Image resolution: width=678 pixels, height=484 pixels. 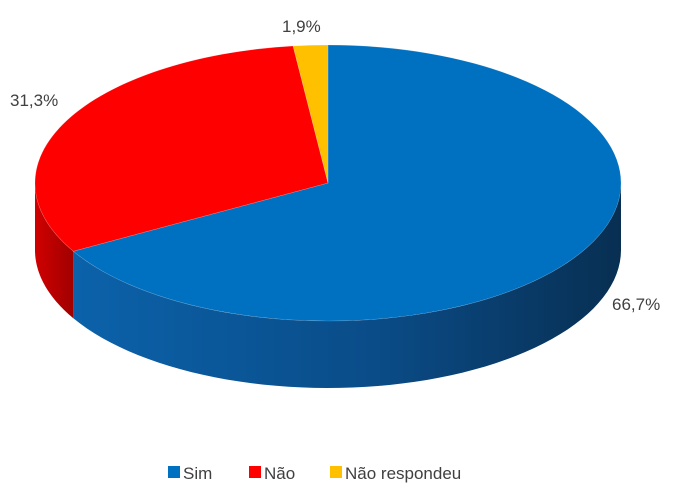 I want to click on legend-item-sim: Sim, so click(x=190, y=473).